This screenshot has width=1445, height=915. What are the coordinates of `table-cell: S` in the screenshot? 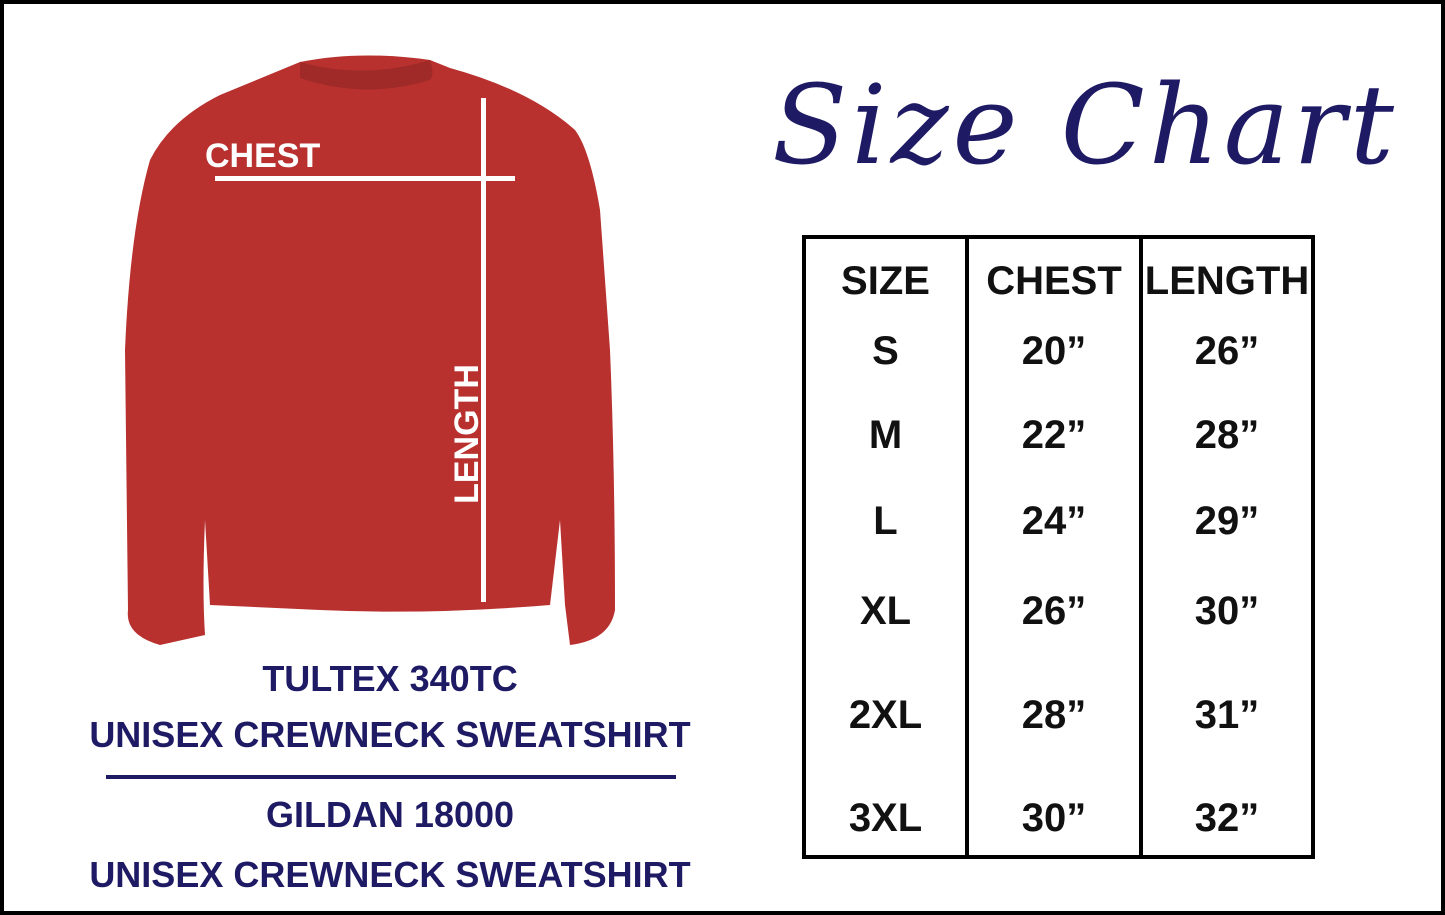 It's located at (885, 351).